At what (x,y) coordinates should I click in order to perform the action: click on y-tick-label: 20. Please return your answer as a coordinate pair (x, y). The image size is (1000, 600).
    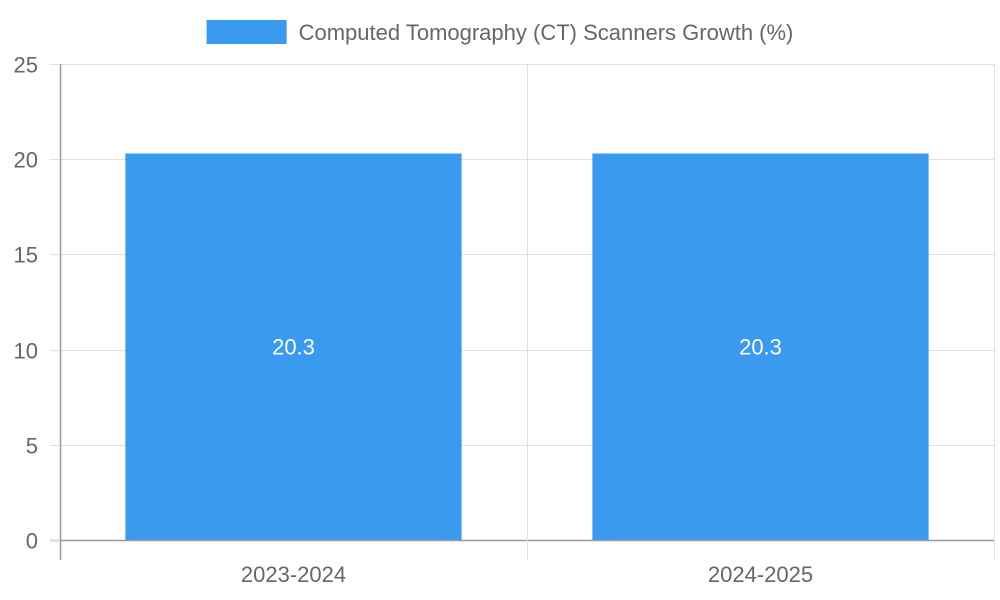
    Looking at the image, I should click on (26, 160).